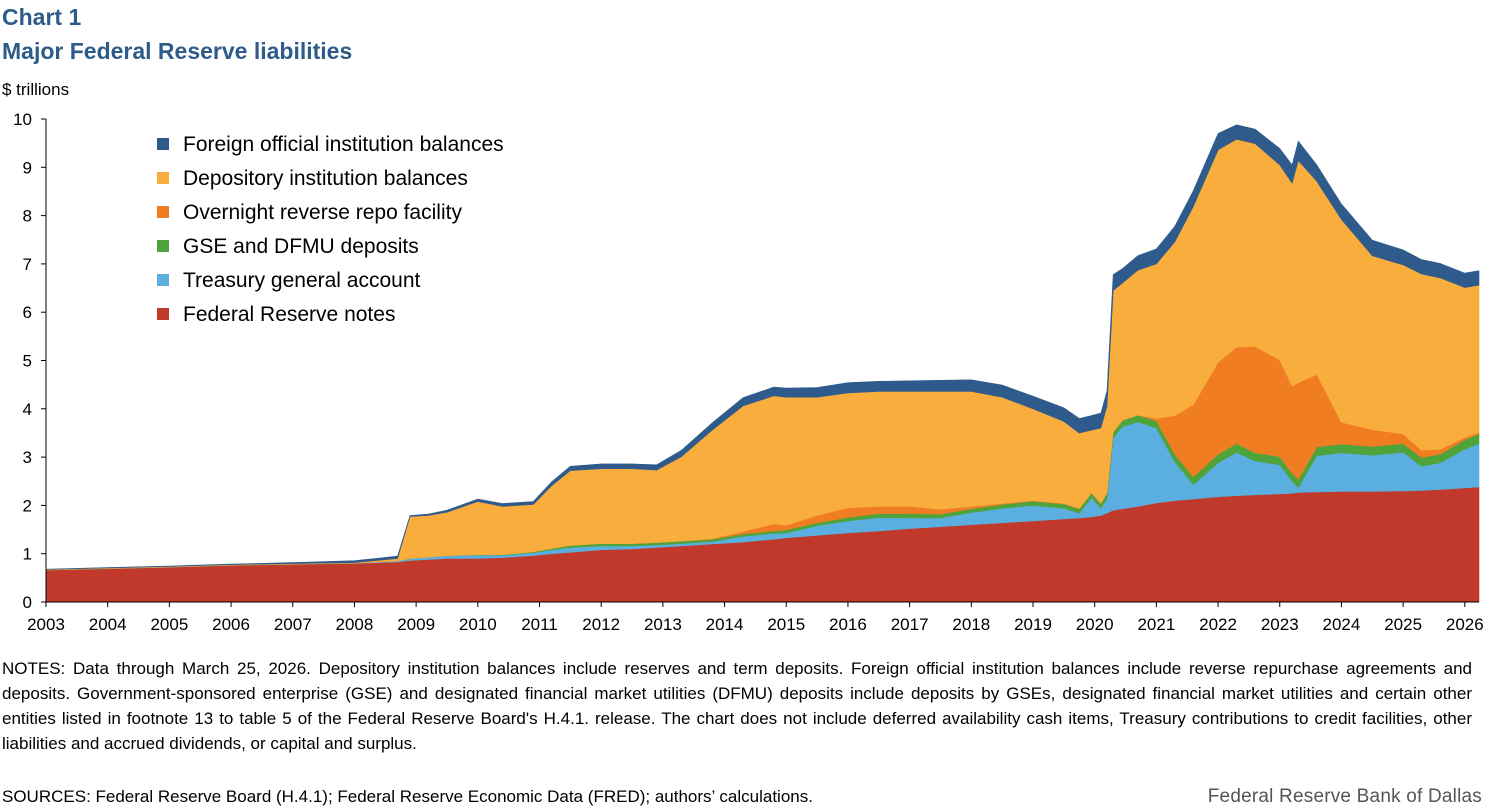 This screenshot has height=810, width=1494. I want to click on legend-item-depository-institution-balances: Depository institution balances, so click(312, 178).